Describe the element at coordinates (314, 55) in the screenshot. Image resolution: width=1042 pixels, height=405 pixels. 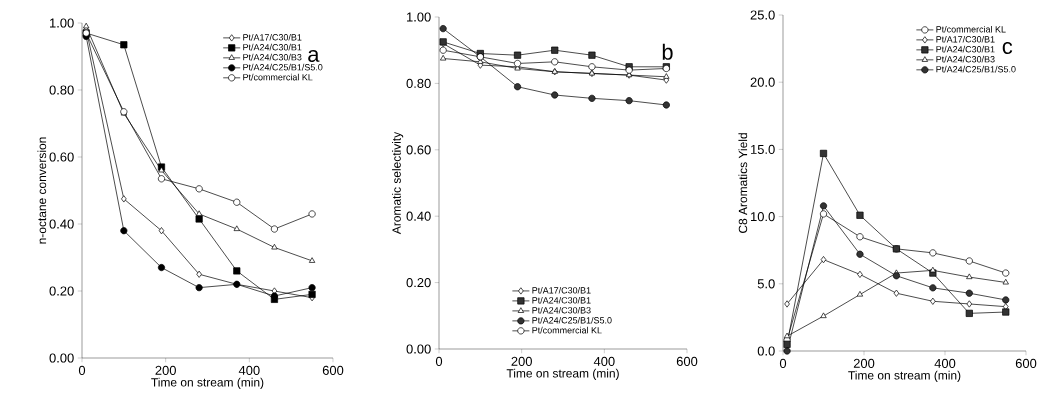
I see `annotation: a` at that location.